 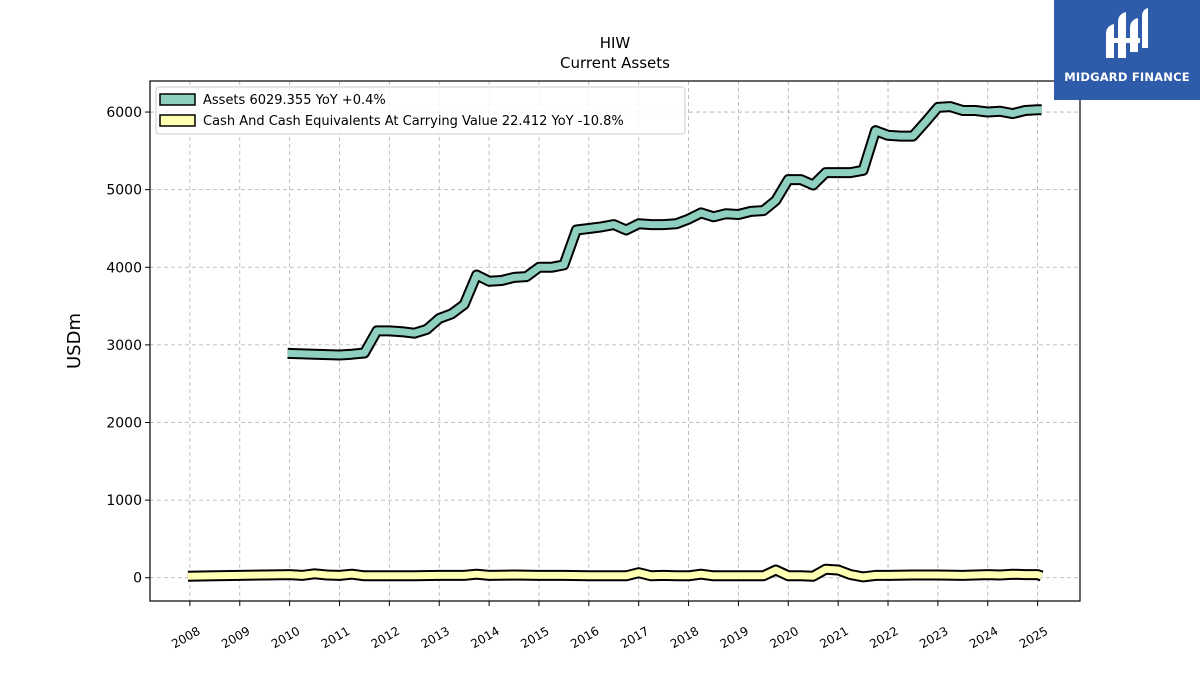 I want to click on x-tick-label: 2019, so click(x=734, y=637).